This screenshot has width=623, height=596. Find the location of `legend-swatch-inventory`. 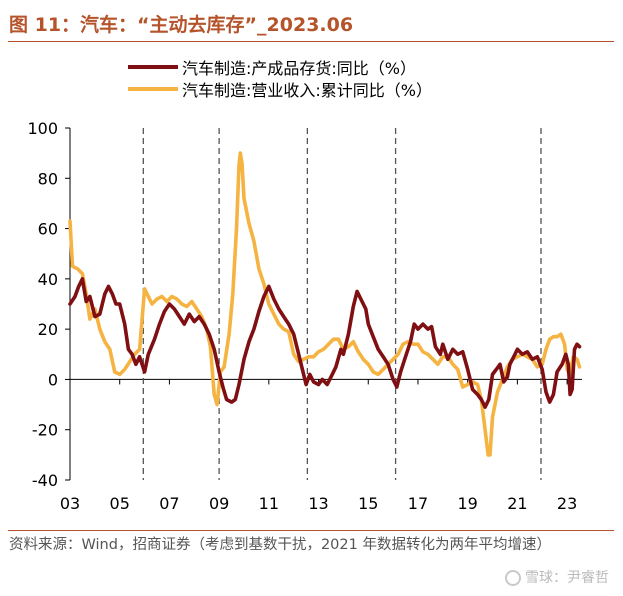

legend-swatch-inventory is located at coordinates (153, 67).